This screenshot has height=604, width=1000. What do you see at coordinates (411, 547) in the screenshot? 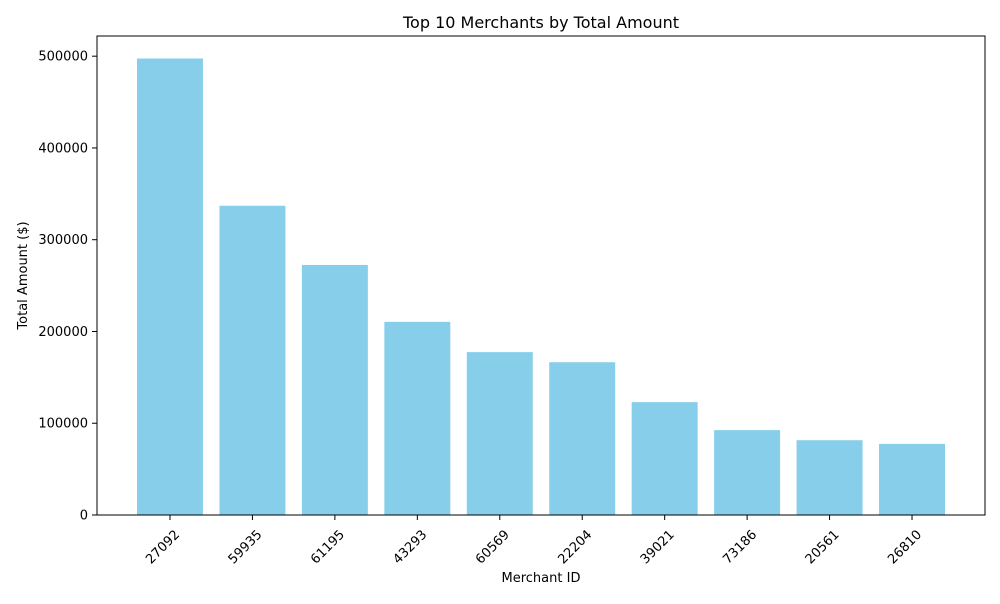
I see `x-tick-label: 43293` at bounding box center [411, 547].